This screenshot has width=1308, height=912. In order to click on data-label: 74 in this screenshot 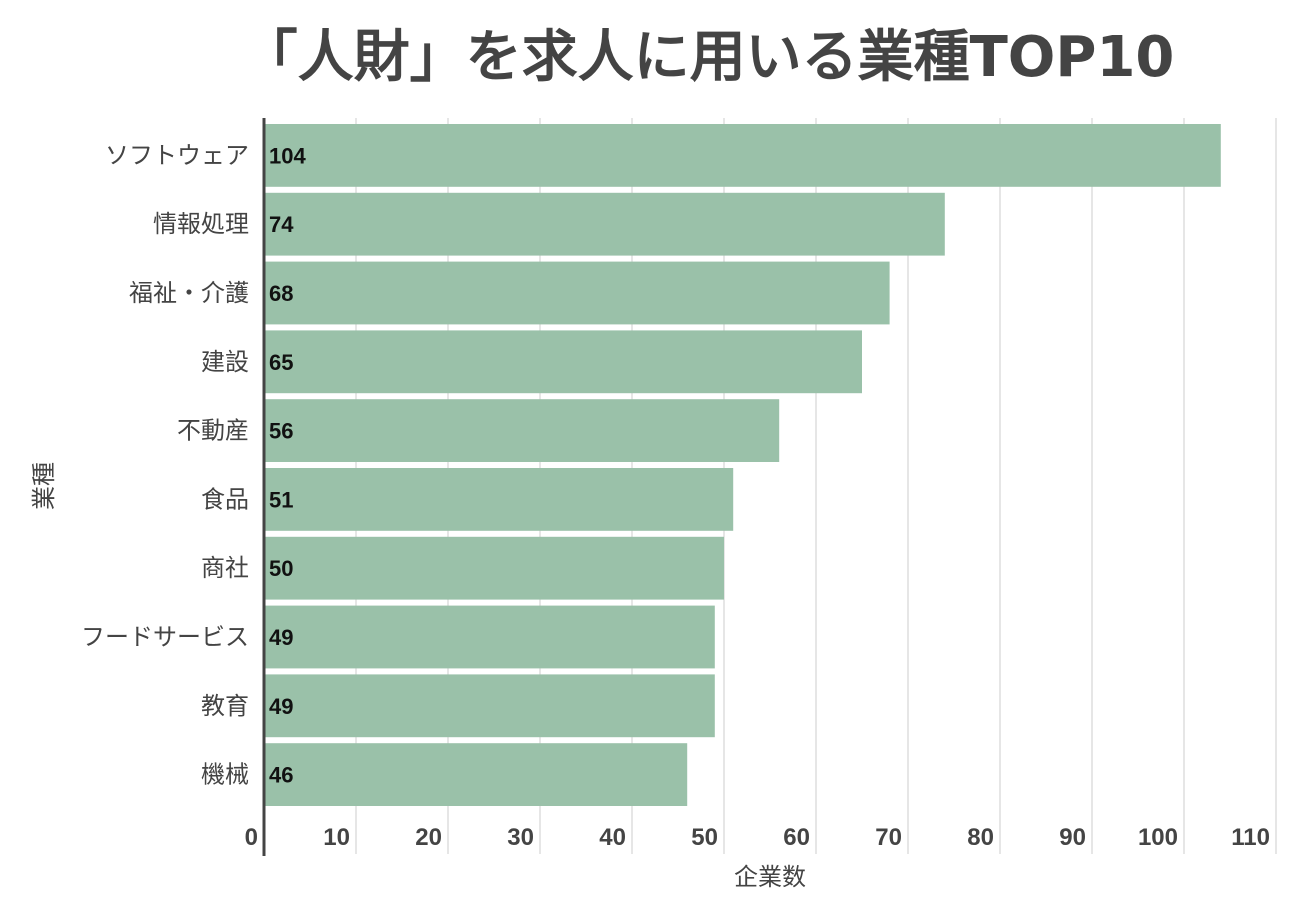, I will do `click(281, 224)`.